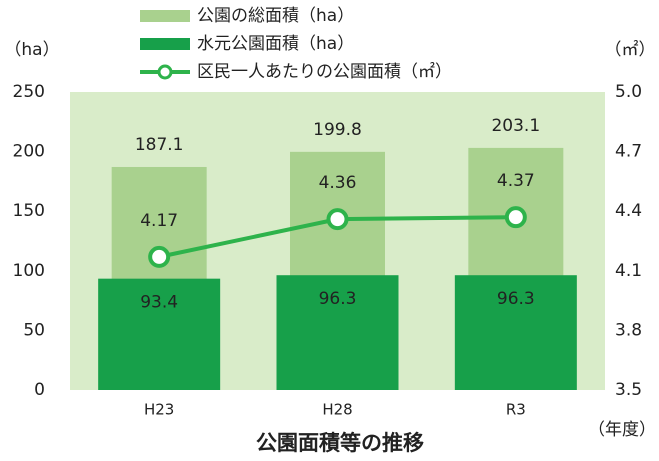 Image resolution: width=659 pixels, height=461 pixels. I want to click on x-tick-label: H28, so click(337, 410).